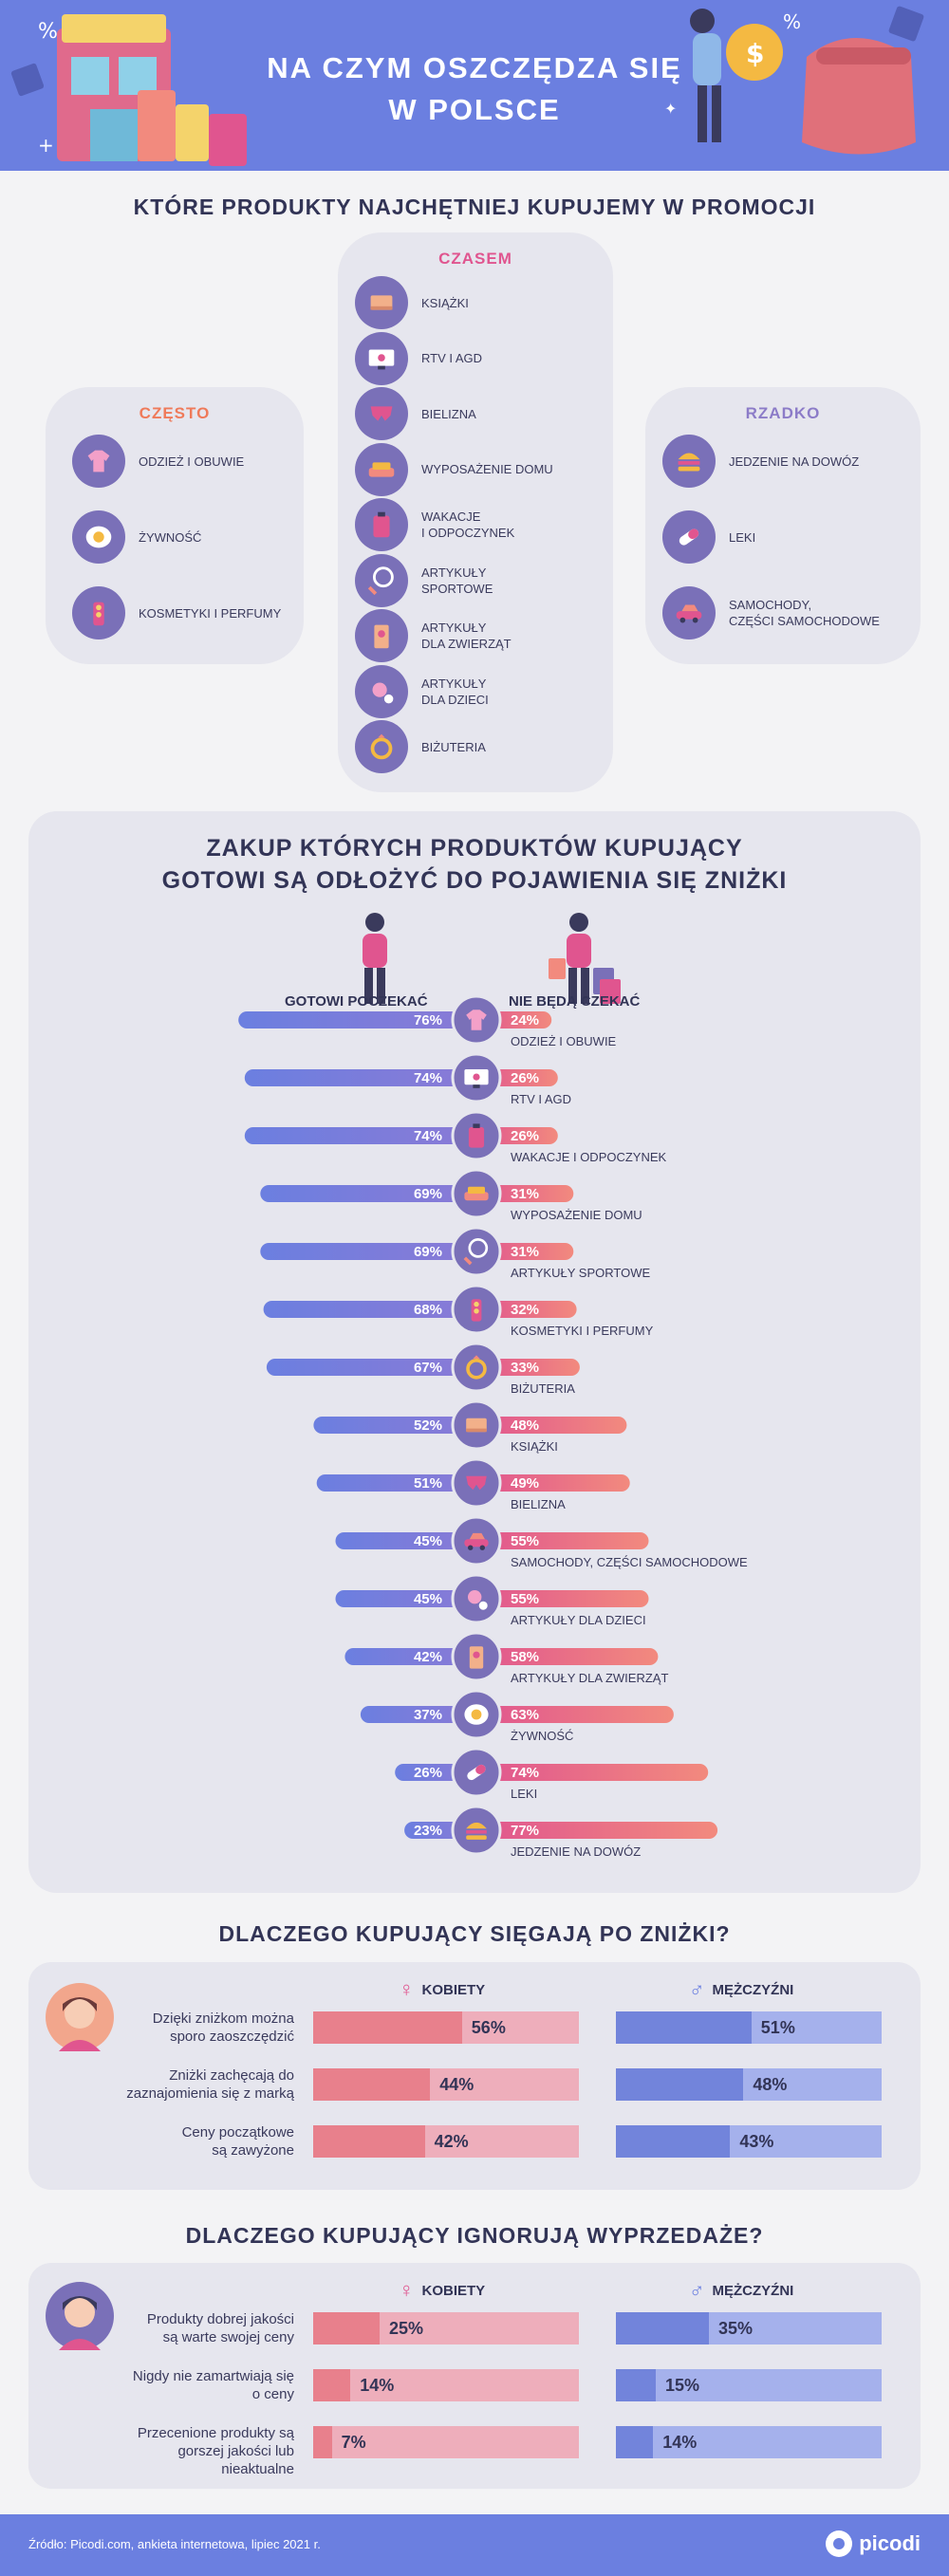 The width and height of the screenshot is (949, 2576). What do you see at coordinates (446, 2385) in the screenshot?
I see `women-bar: 14%` at bounding box center [446, 2385].